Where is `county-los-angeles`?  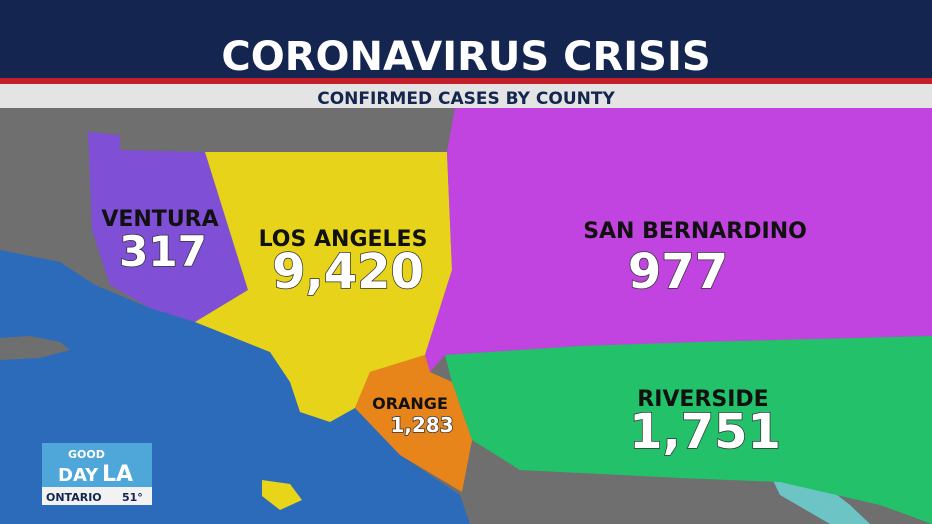
county-los-angeles is located at coordinates (323, 287).